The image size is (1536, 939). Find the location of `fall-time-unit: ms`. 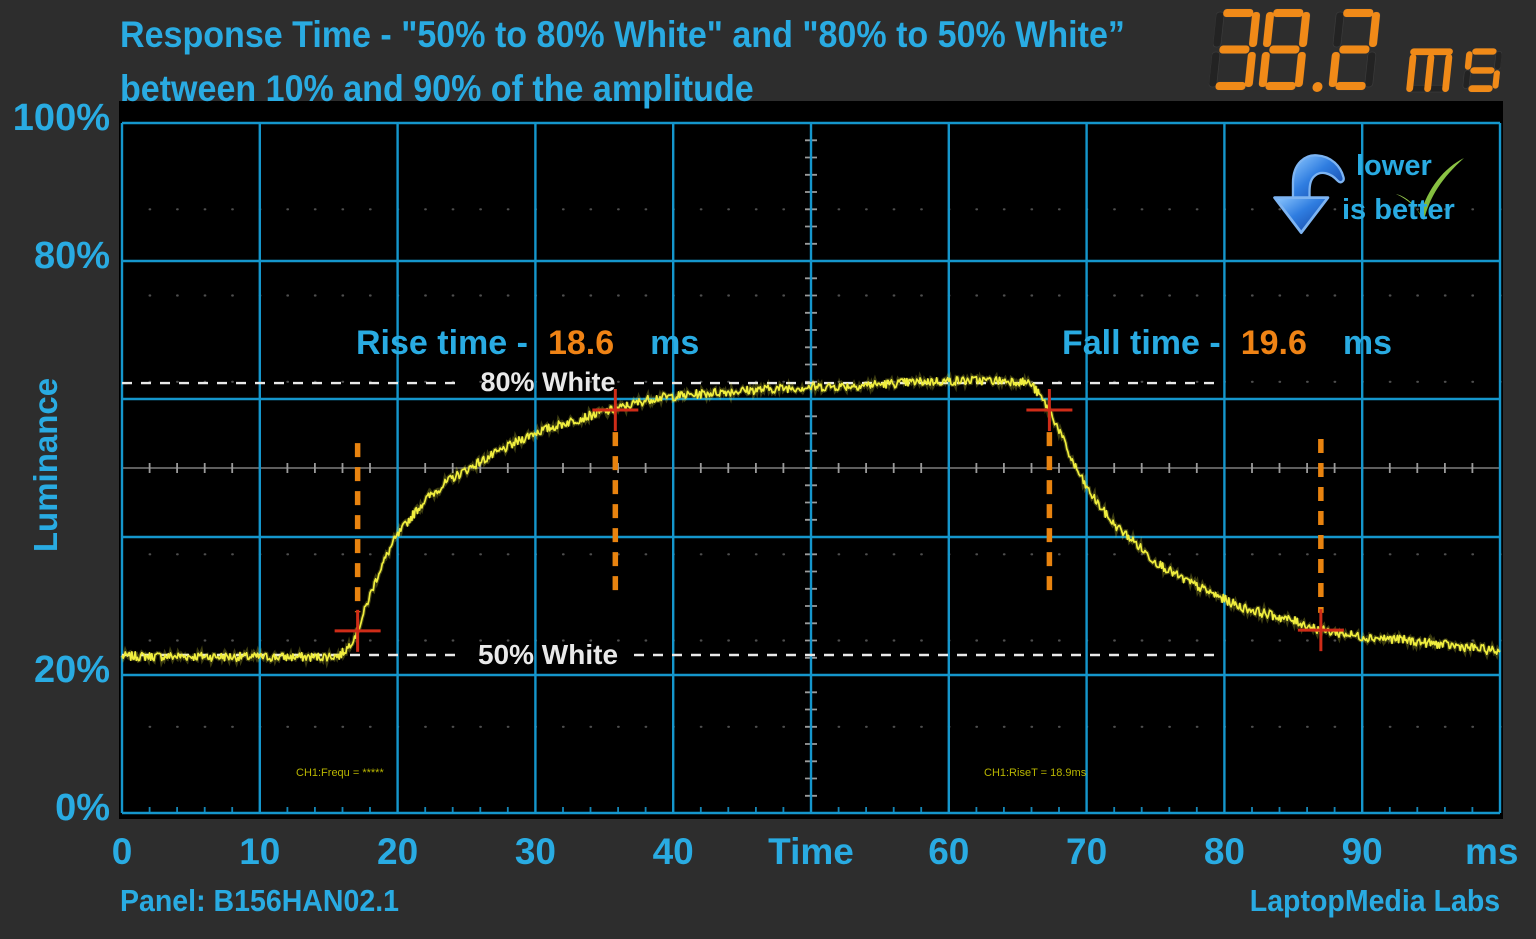

fall-time-unit: ms is located at coordinates (1367, 343).